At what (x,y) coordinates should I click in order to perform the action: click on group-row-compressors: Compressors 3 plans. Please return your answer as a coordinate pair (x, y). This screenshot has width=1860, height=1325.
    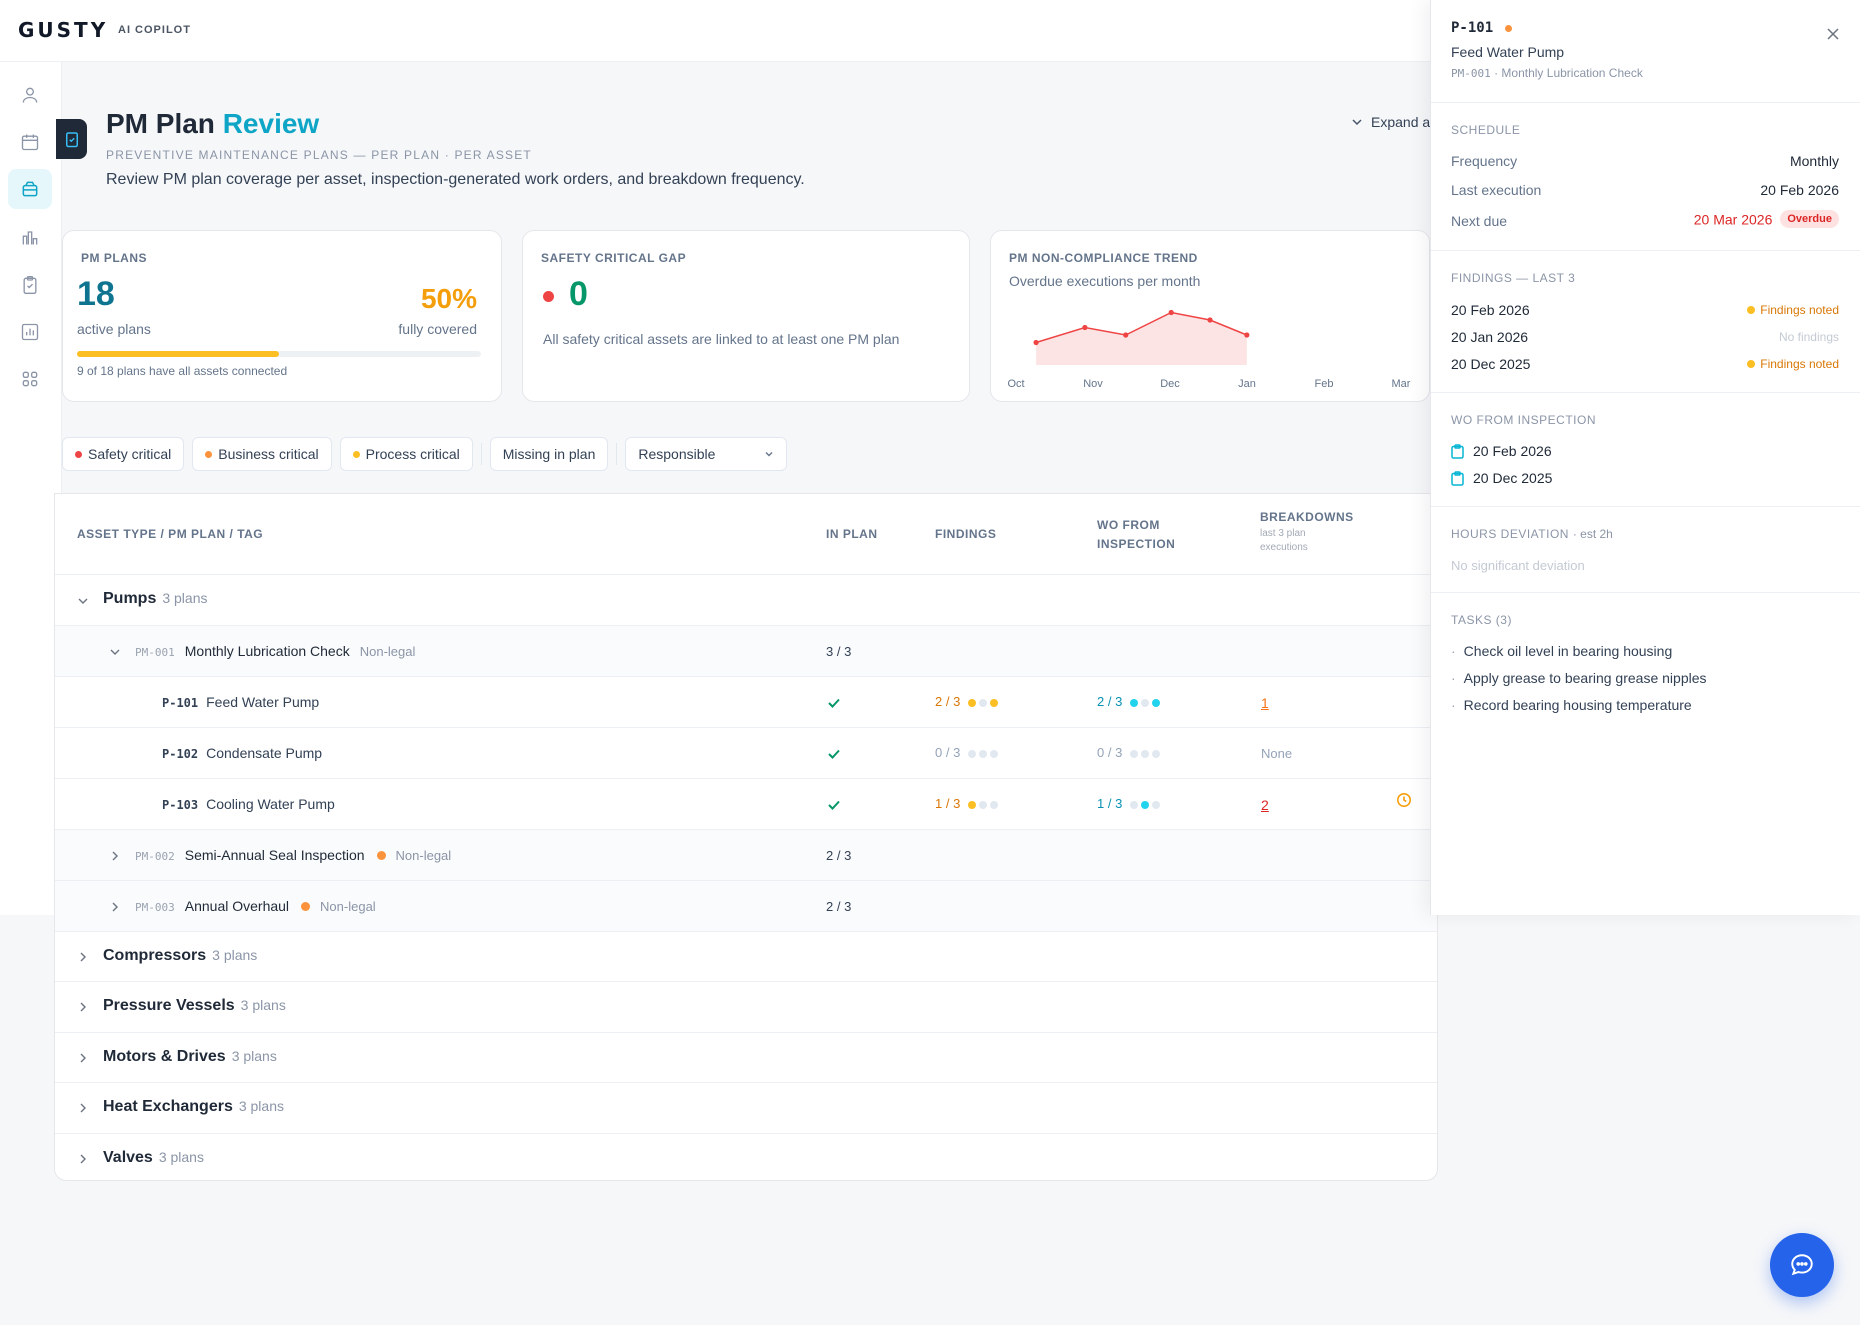
    Looking at the image, I should click on (746, 957).